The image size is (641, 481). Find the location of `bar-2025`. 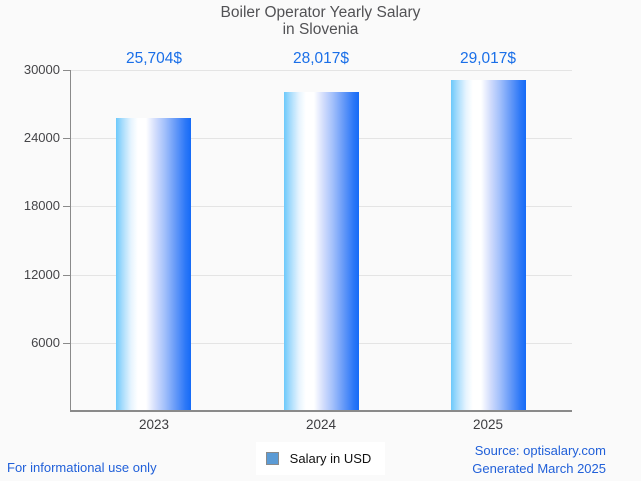

bar-2025 is located at coordinates (488, 245).